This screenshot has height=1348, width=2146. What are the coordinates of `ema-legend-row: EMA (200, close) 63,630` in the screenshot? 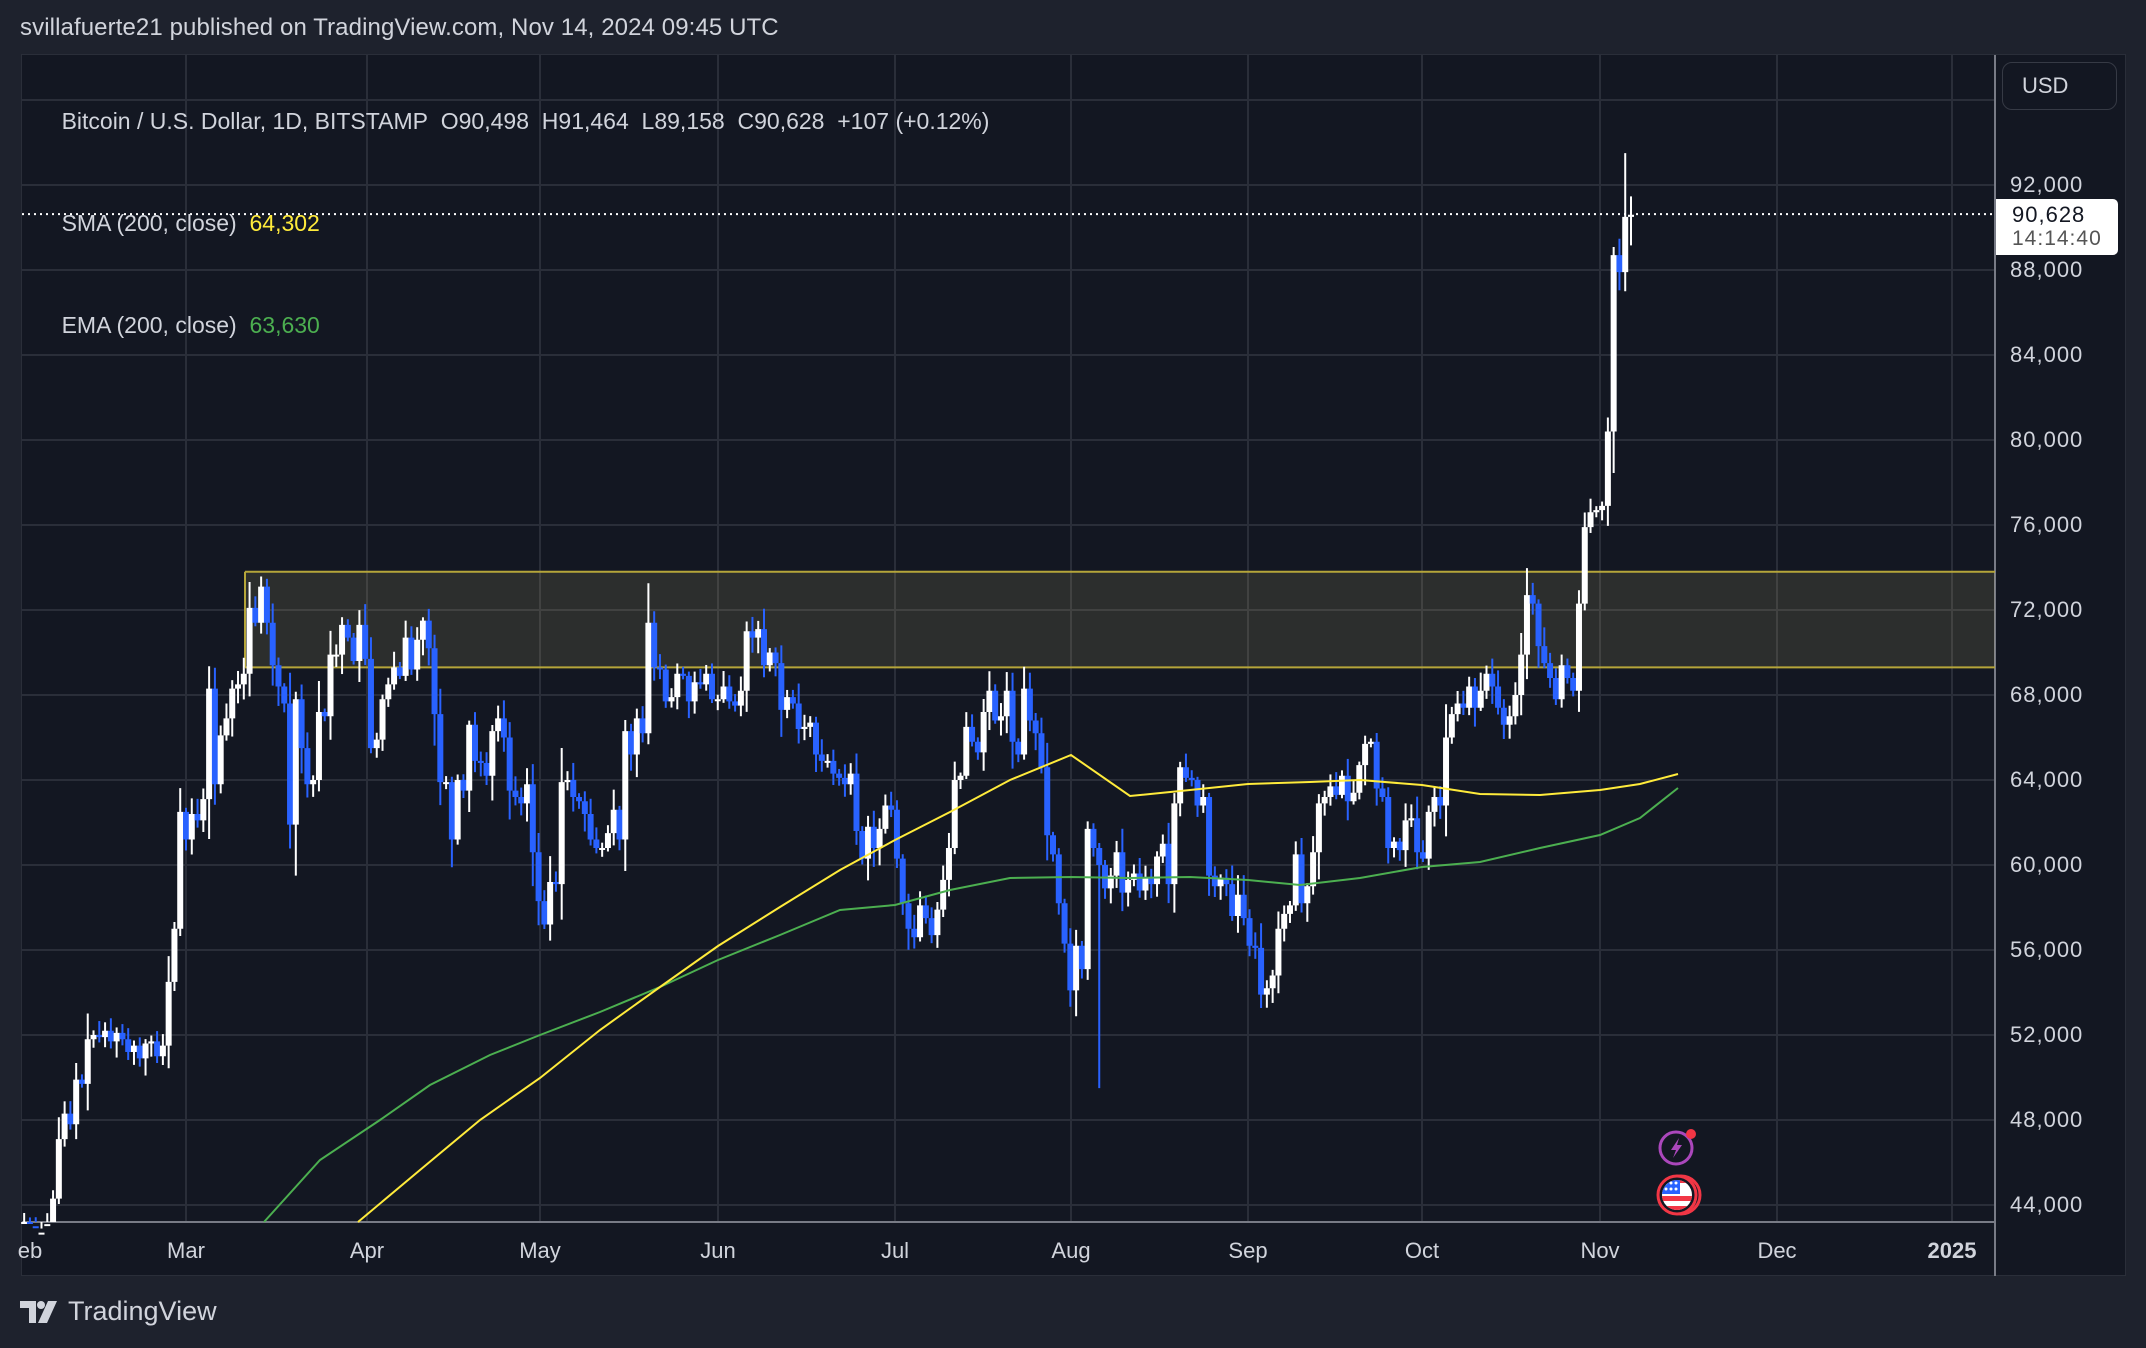 It's located at (512, 325).